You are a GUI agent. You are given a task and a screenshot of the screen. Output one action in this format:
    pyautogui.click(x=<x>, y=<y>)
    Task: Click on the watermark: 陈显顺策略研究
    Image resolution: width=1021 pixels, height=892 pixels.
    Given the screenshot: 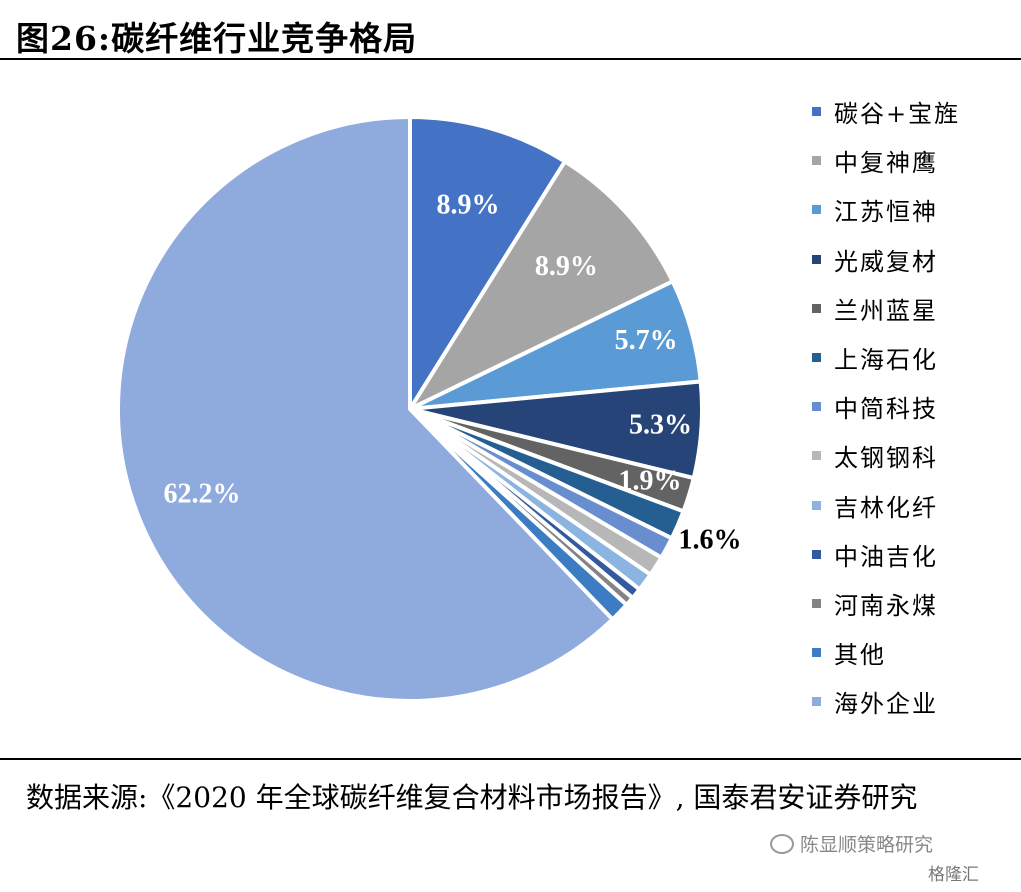 What is the action you would take?
    pyautogui.click(x=851, y=843)
    